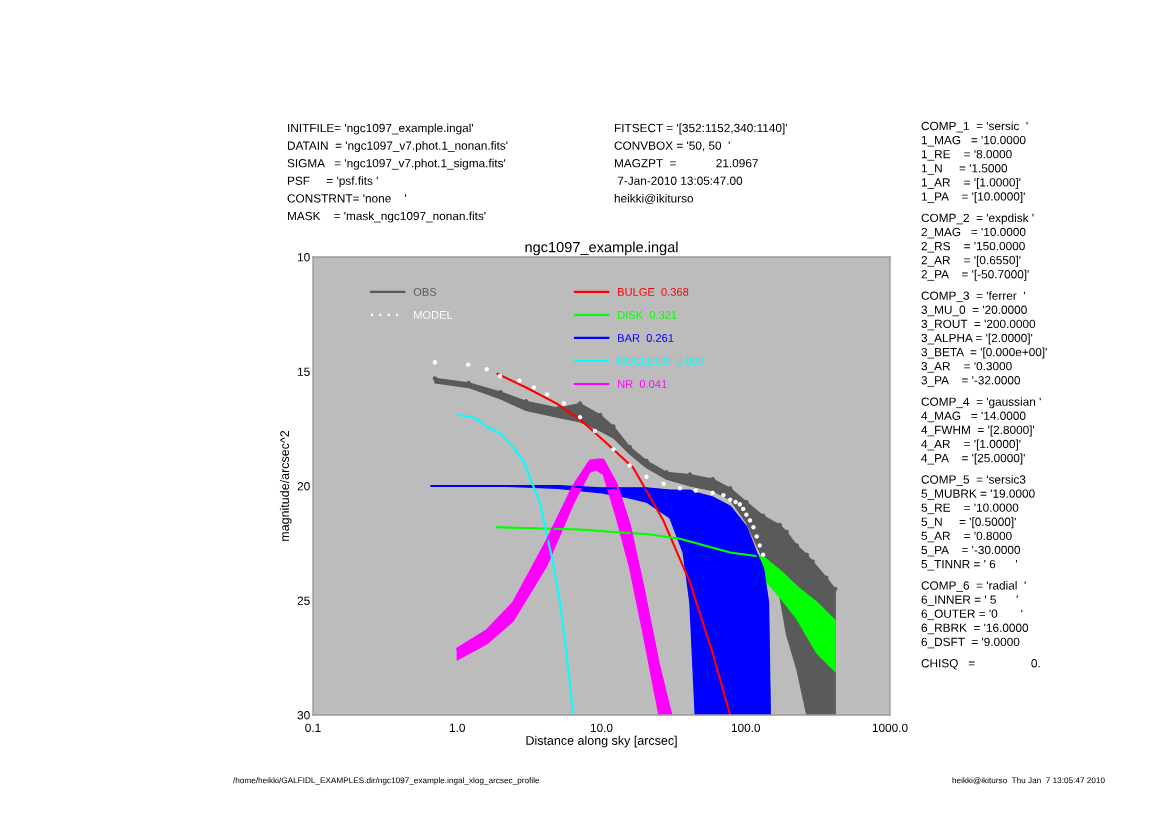  I want to click on text: COMP_5 = 'sersic3 5_MUBRK = '19.0000 5_RE = '10.0000 5_N = '[0.5000]' 5_AR = '0.8000 5_PA = '-30.0000 5_TINNR = ' 6 ', so click(978, 523).